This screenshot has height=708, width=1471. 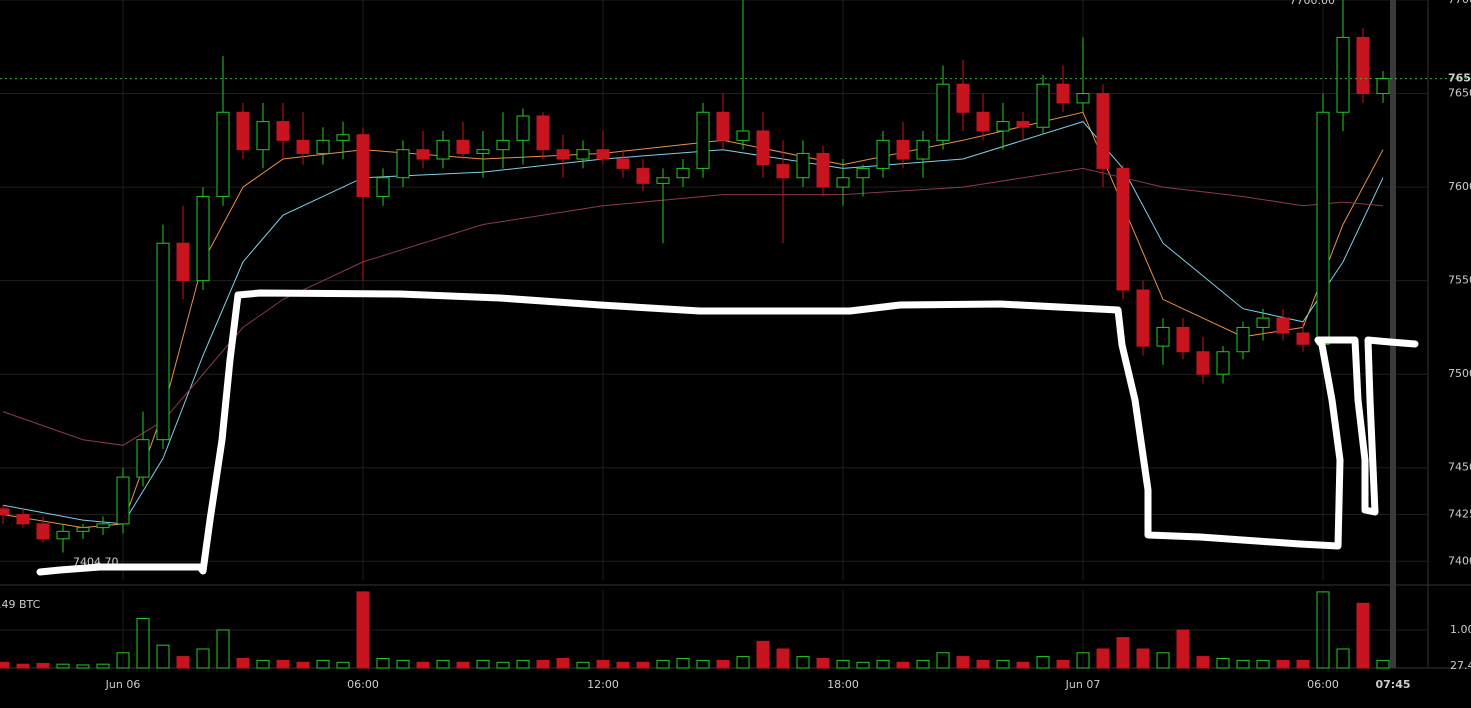 I want to click on current-time-band, so click(x=1393, y=334).